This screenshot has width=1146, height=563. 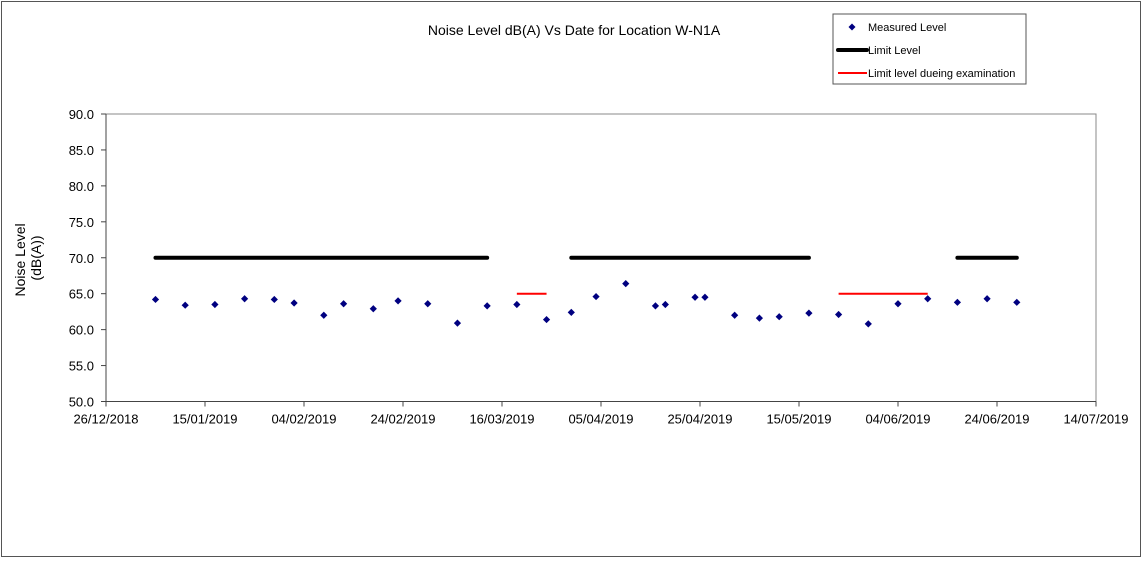 What do you see at coordinates (204, 419) in the screenshot?
I see `x-tick-label: 15/01/2019` at bounding box center [204, 419].